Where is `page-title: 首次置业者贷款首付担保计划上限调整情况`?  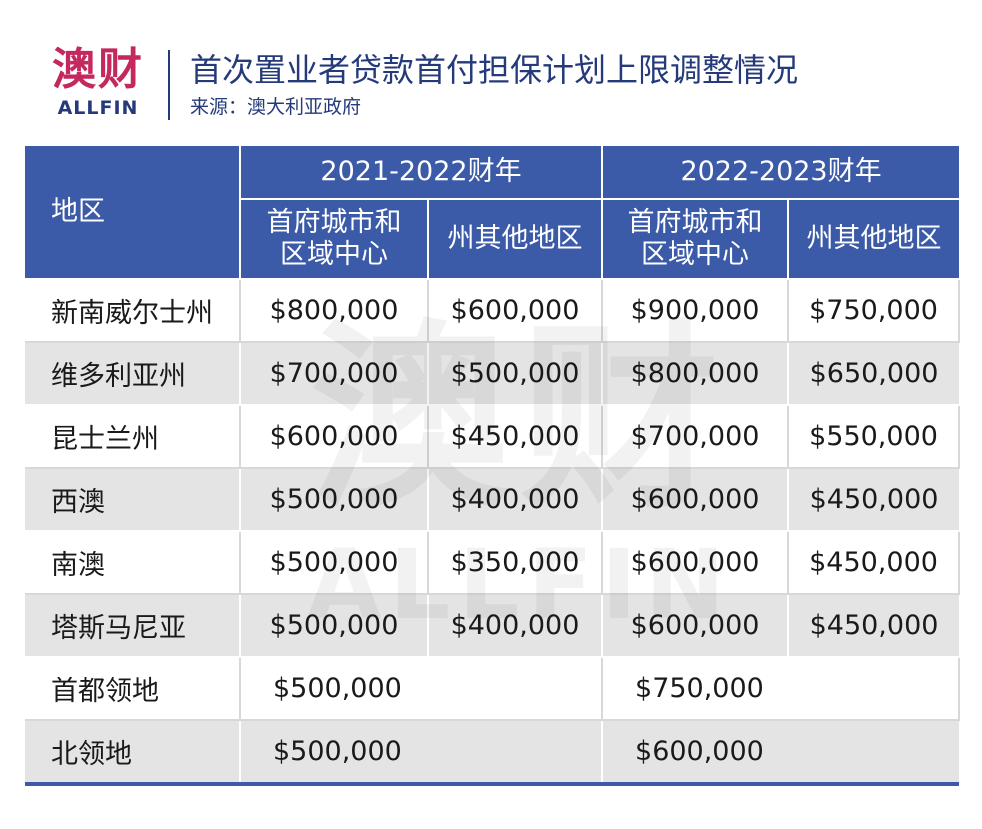
page-title: 首次置业者贷款首付担保计划上限调整情况 is located at coordinates (494, 70).